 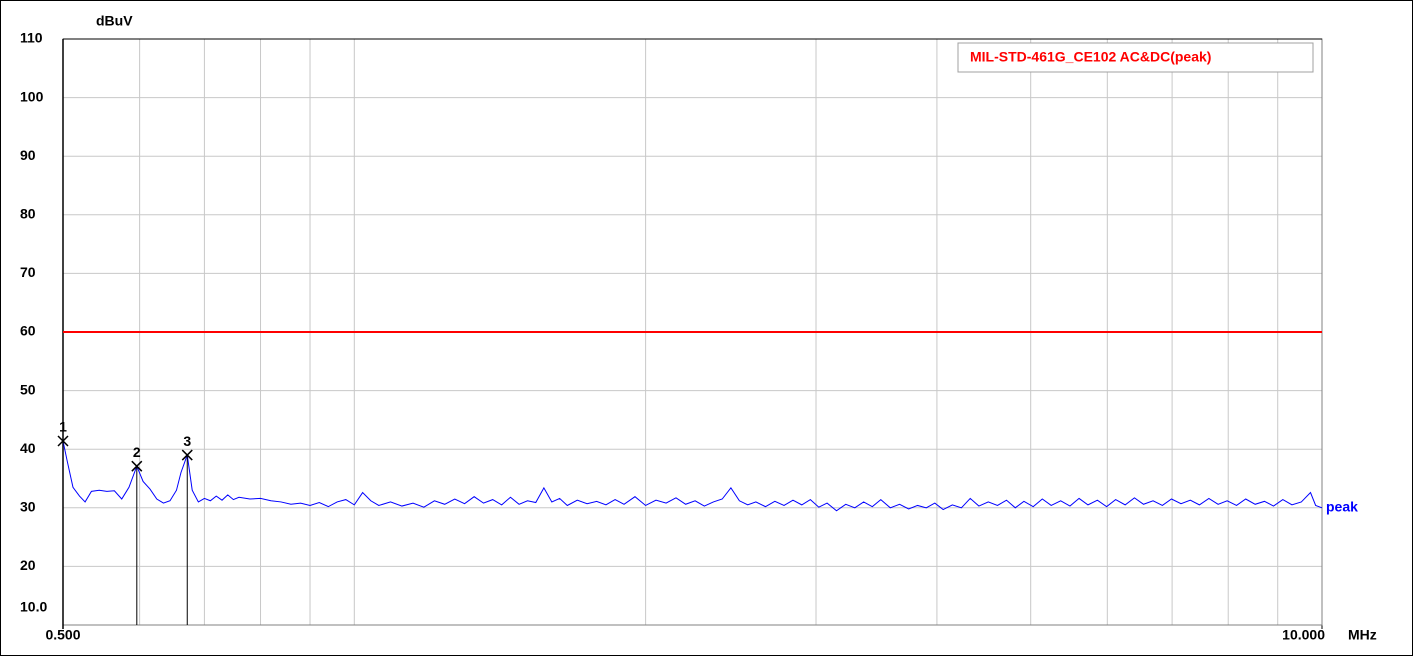 What do you see at coordinates (1362, 635) in the screenshot?
I see `x-axis-unit: MHz` at bounding box center [1362, 635].